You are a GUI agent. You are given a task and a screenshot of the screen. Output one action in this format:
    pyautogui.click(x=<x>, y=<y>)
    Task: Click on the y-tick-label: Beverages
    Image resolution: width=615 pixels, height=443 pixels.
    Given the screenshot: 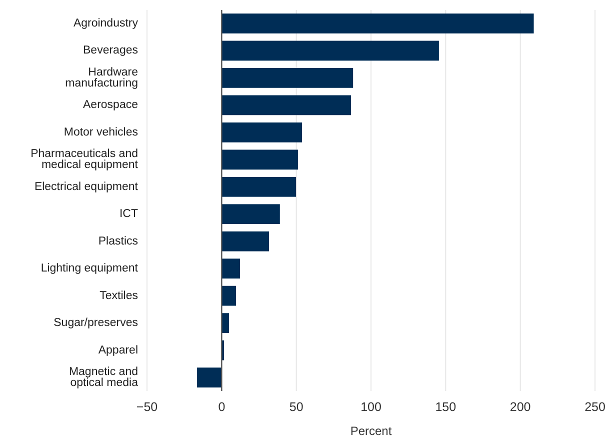 What is the action you would take?
    pyautogui.click(x=110, y=50)
    